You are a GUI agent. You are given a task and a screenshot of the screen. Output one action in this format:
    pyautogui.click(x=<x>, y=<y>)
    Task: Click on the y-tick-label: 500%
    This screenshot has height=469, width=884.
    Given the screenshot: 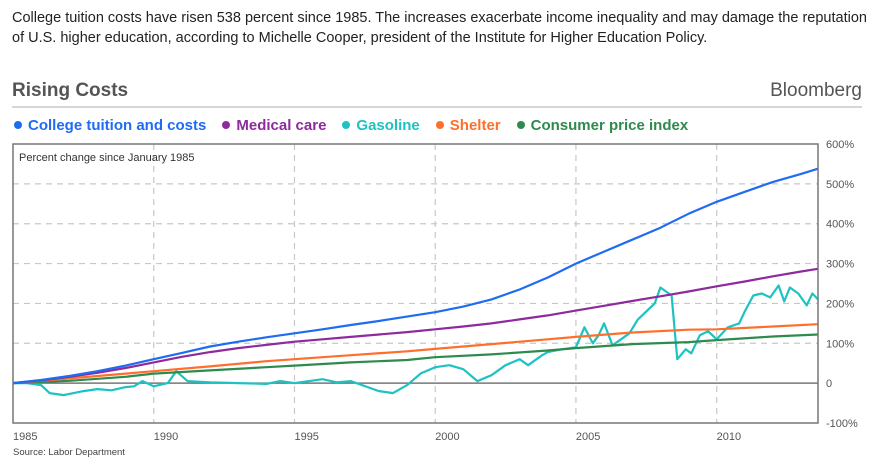 What is the action you would take?
    pyautogui.click(x=840, y=185)
    